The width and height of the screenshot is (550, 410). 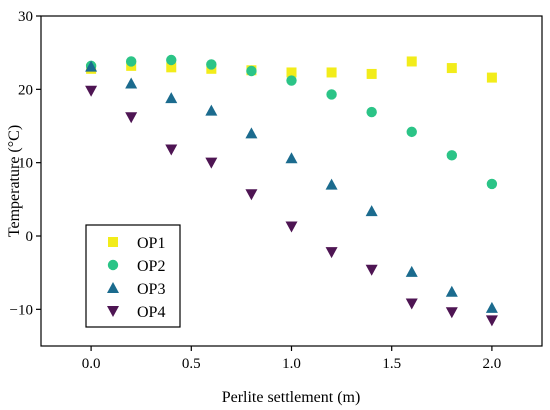 I want to click on legend-label: OP1, so click(x=151, y=243).